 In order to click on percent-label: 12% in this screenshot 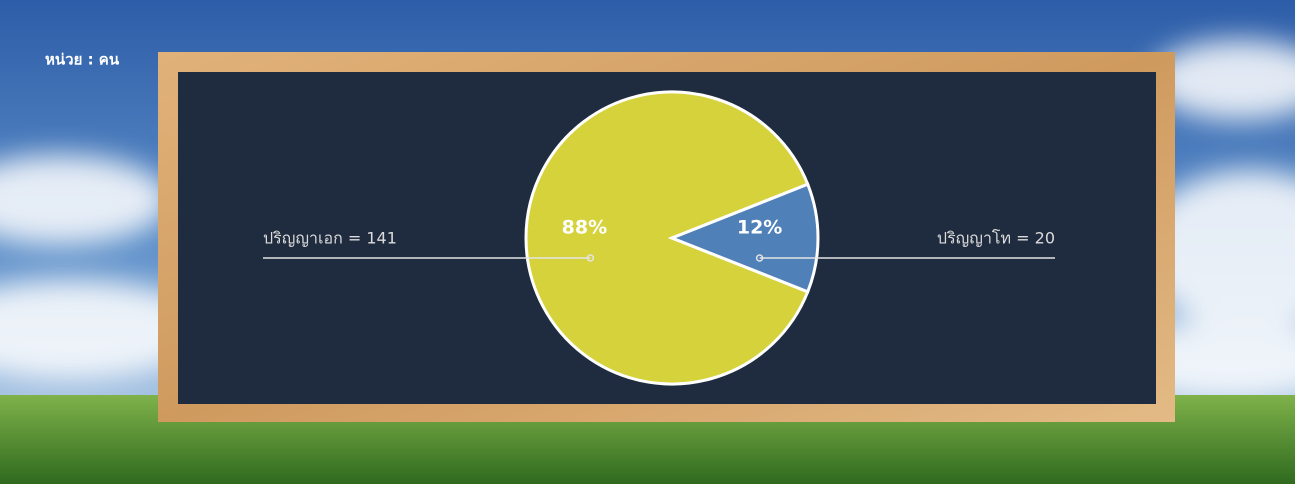, I will do `click(759, 228)`.